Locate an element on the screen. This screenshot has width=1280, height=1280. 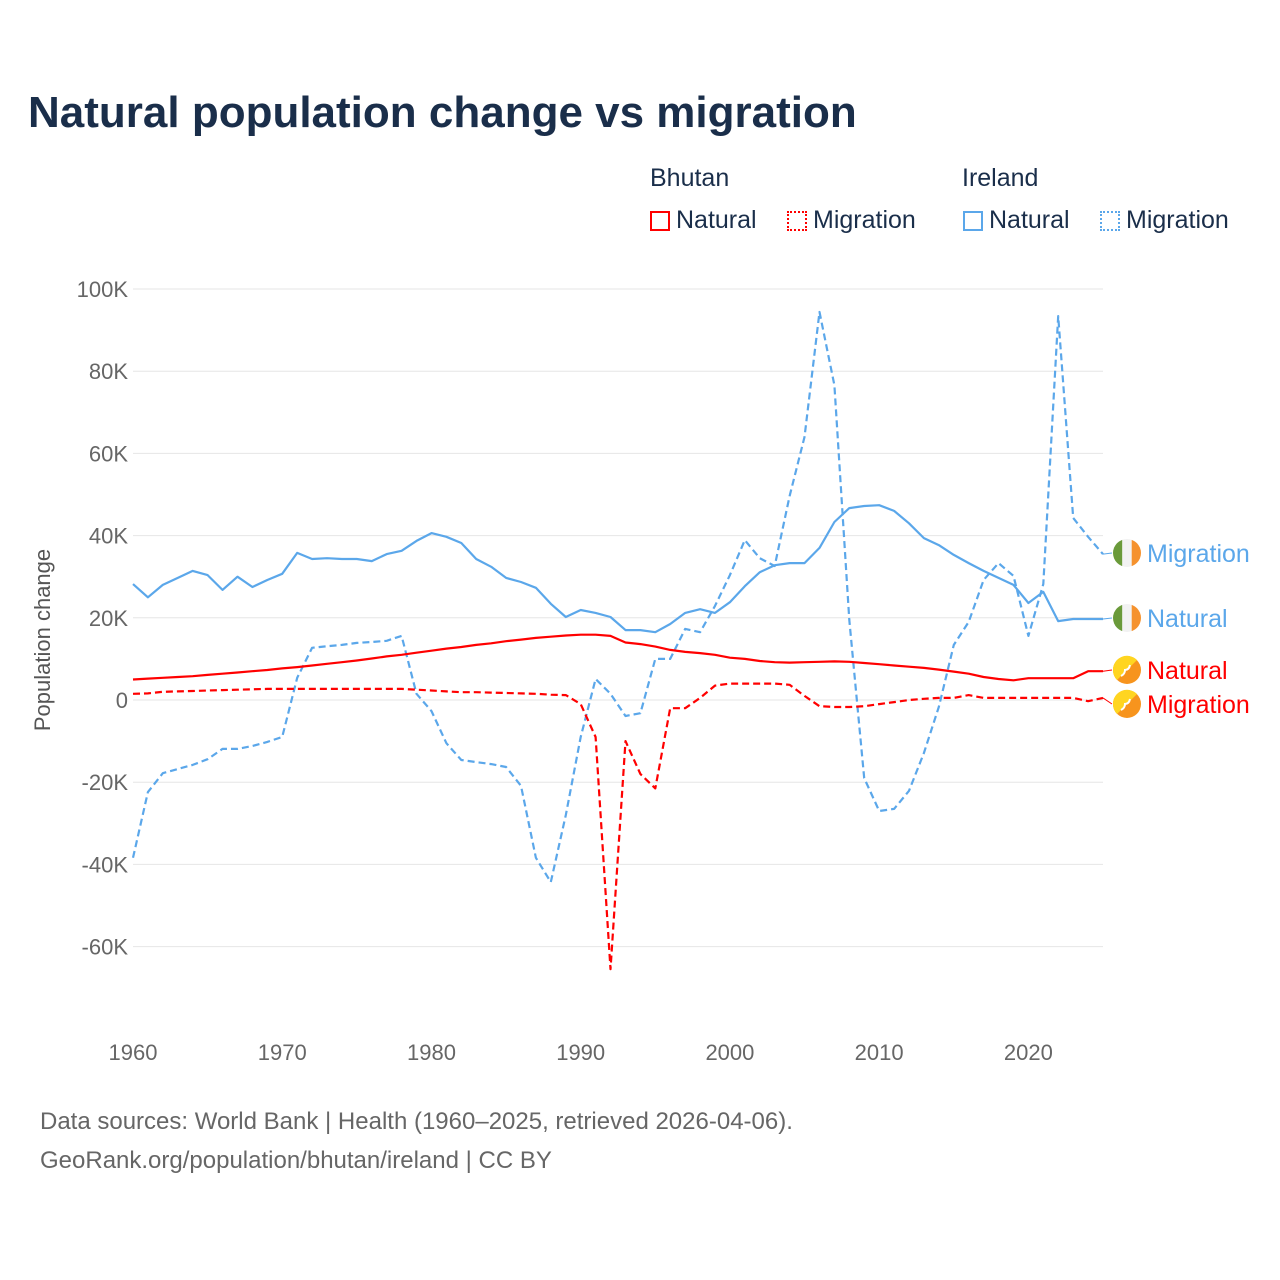
x-tick-label: 2020 is located at coordinates (1028, 1052).